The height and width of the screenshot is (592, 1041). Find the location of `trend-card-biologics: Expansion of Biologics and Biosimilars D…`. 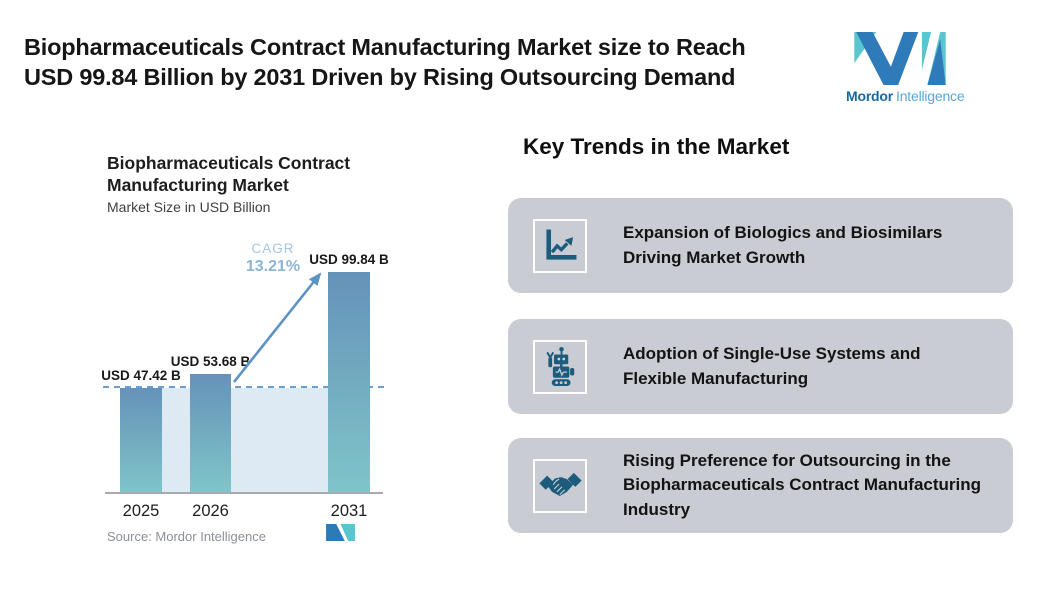

trend-card-biologics: Expansion of Biologics and Biosimilars D… is located at coordinates (760, 245).